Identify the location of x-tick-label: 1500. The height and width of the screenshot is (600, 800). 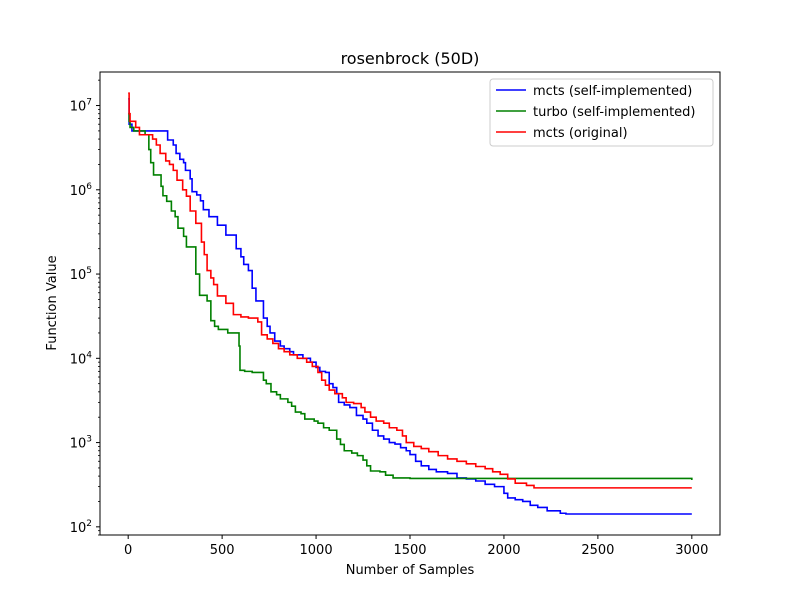
(409, 550).